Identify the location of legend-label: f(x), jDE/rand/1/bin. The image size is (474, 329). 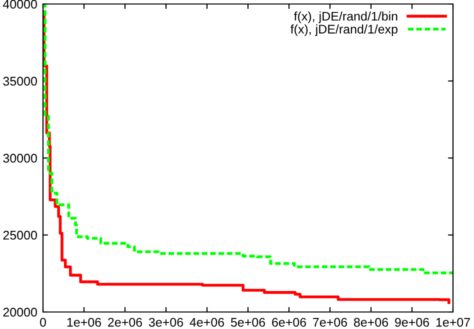
(346, 18).